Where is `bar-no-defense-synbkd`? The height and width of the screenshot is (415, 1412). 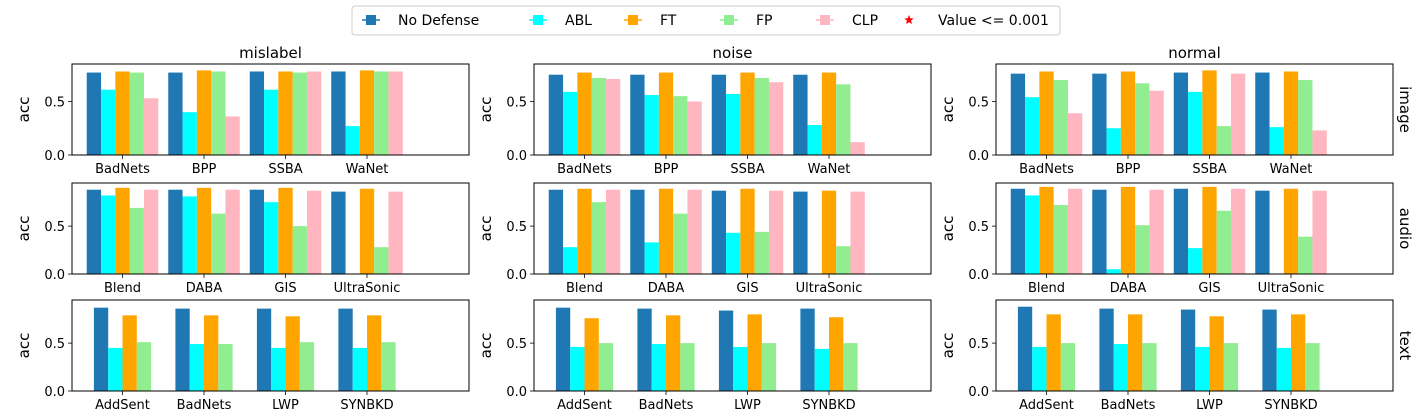
bar-no-defense-synbkd is located at coordinates (345, 349).